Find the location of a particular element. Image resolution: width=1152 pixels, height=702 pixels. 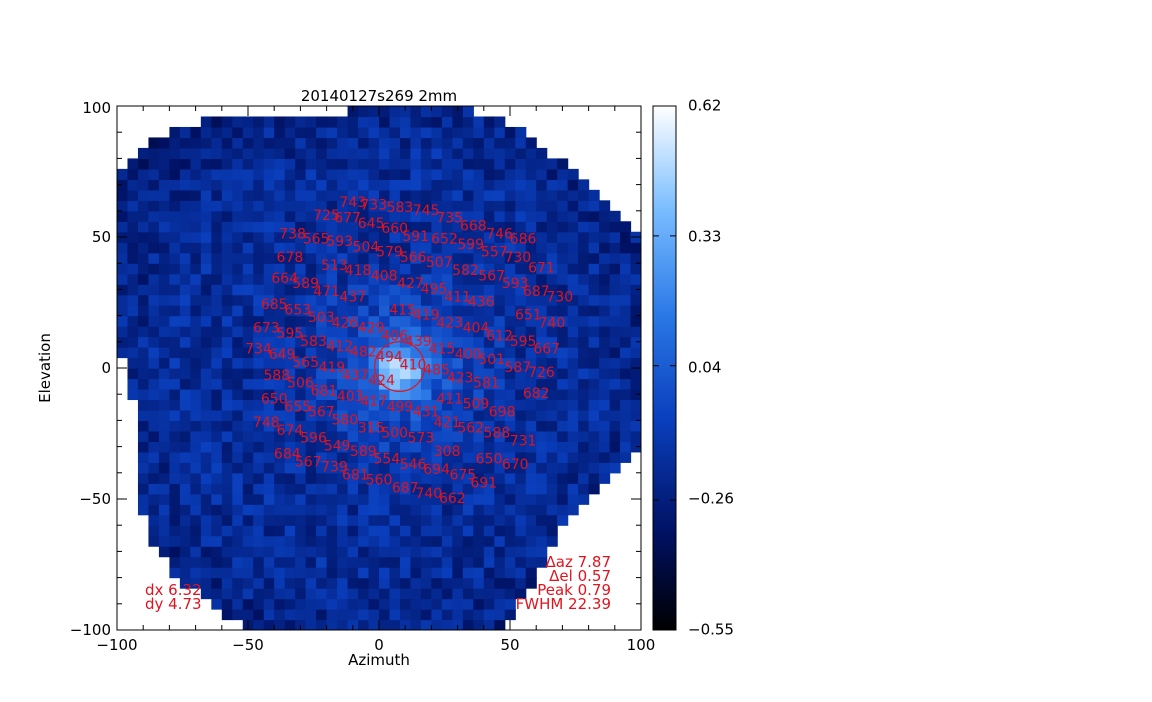

detector-label: 417 is located at coordinates (373, 402).